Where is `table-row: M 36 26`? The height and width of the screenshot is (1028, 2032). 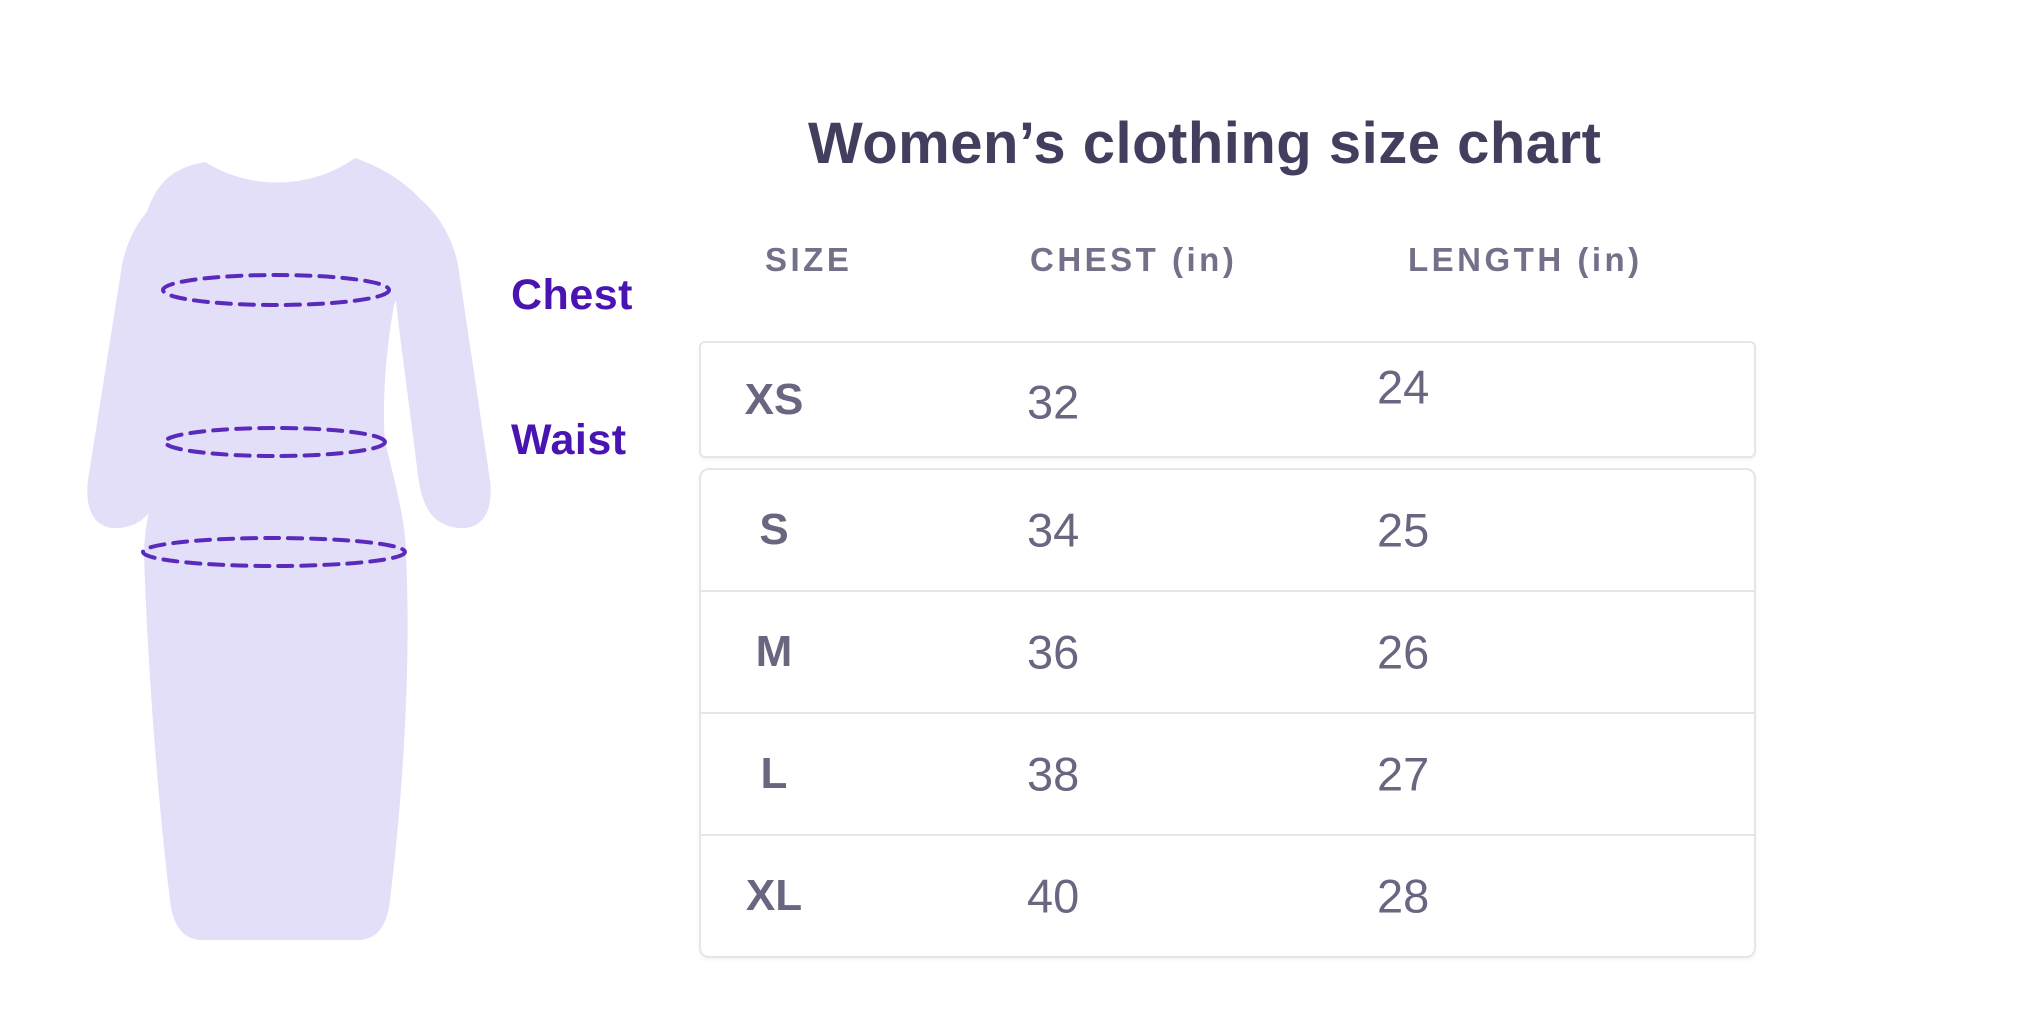
table-row: M 36 26 is located at coordinates (1227, 651).